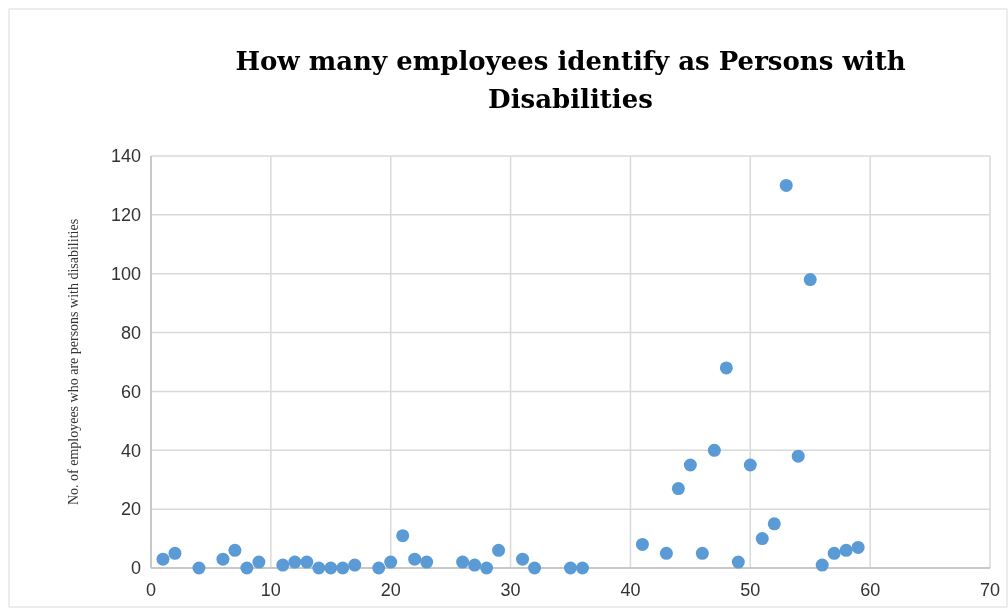 The width and height of the screenshot is (1008, 615). Describe the element at coordinates (135, 568) in the screenshot. I see `y-tick-label: 0` at that location.